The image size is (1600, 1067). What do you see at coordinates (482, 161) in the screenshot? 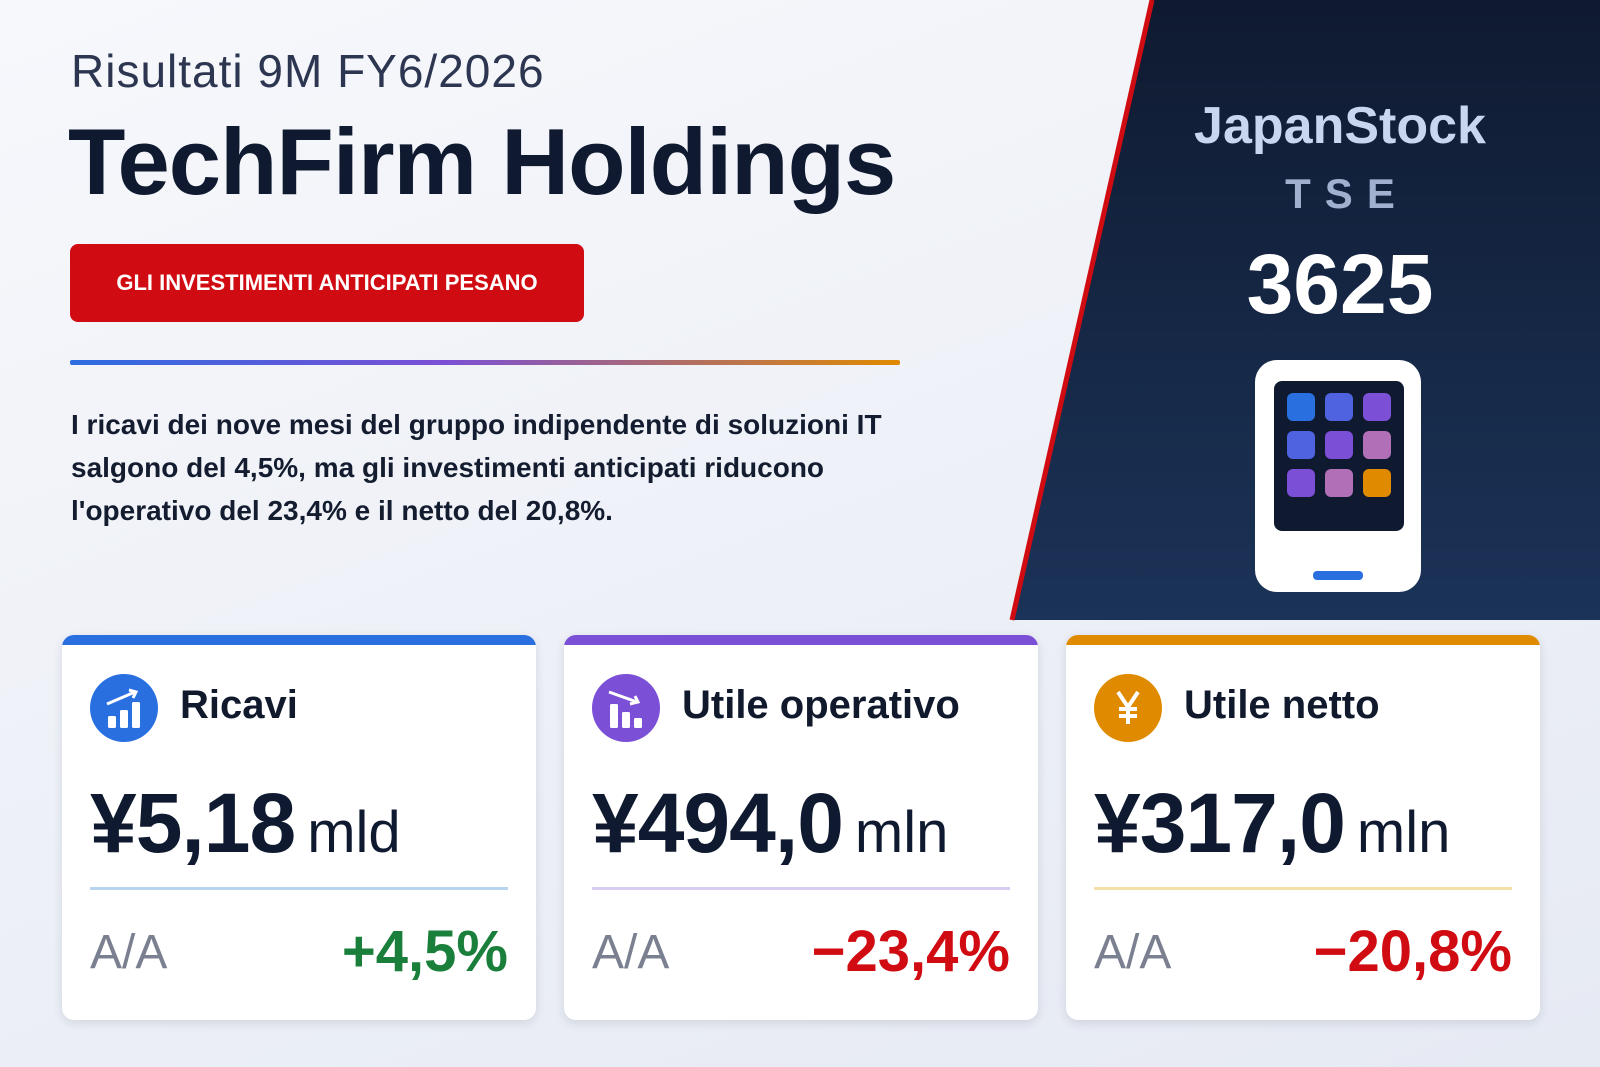
I see `title: TechFirm Holdings` at bounding box center [482, 161].